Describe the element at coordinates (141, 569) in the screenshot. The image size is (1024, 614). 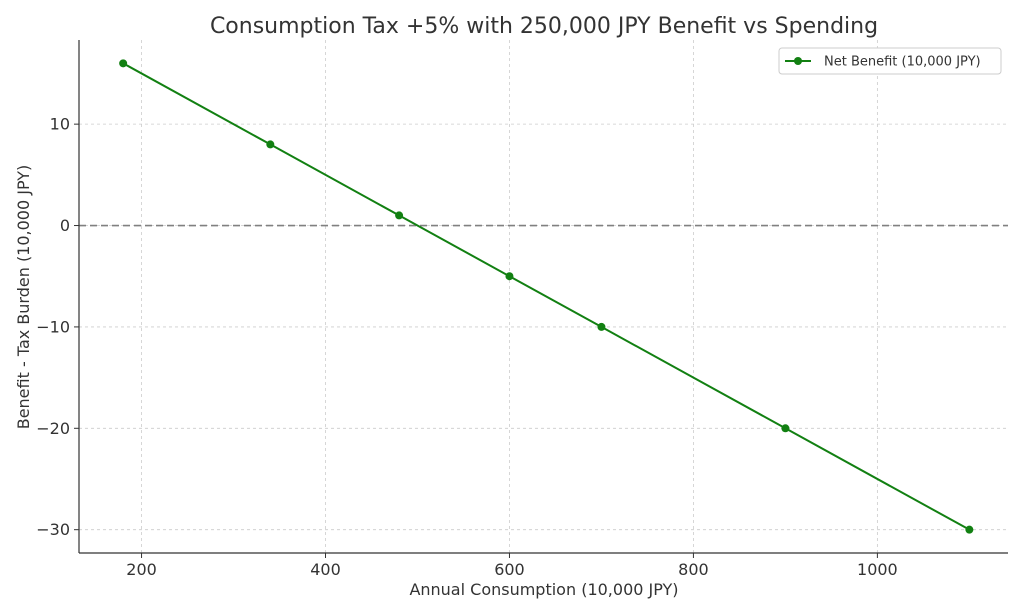
I see `x-tick-label: 200` at that location.